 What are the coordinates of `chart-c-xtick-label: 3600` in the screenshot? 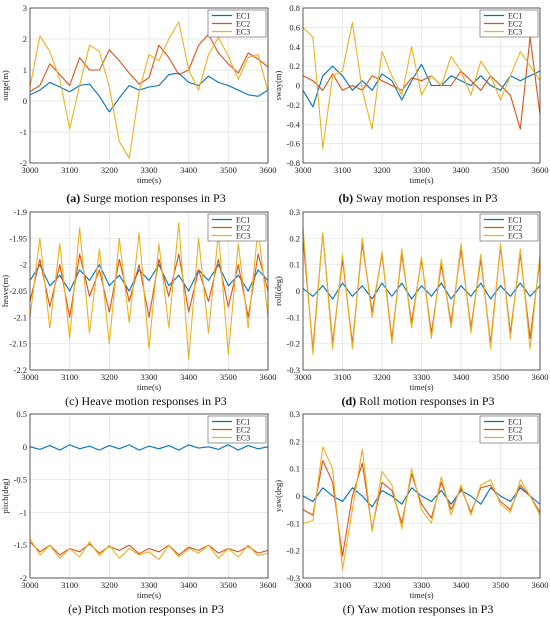 It's located at (268, 377).